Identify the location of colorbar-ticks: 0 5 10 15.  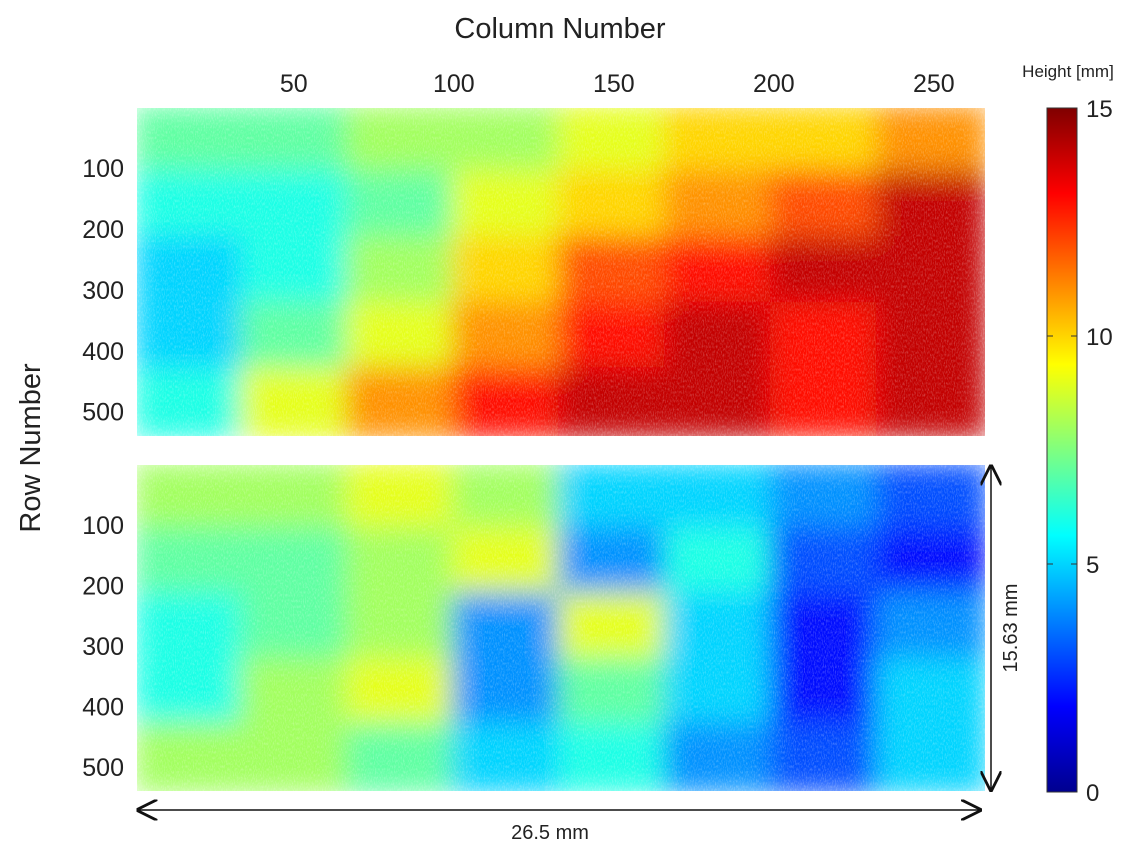
(1080, 451).